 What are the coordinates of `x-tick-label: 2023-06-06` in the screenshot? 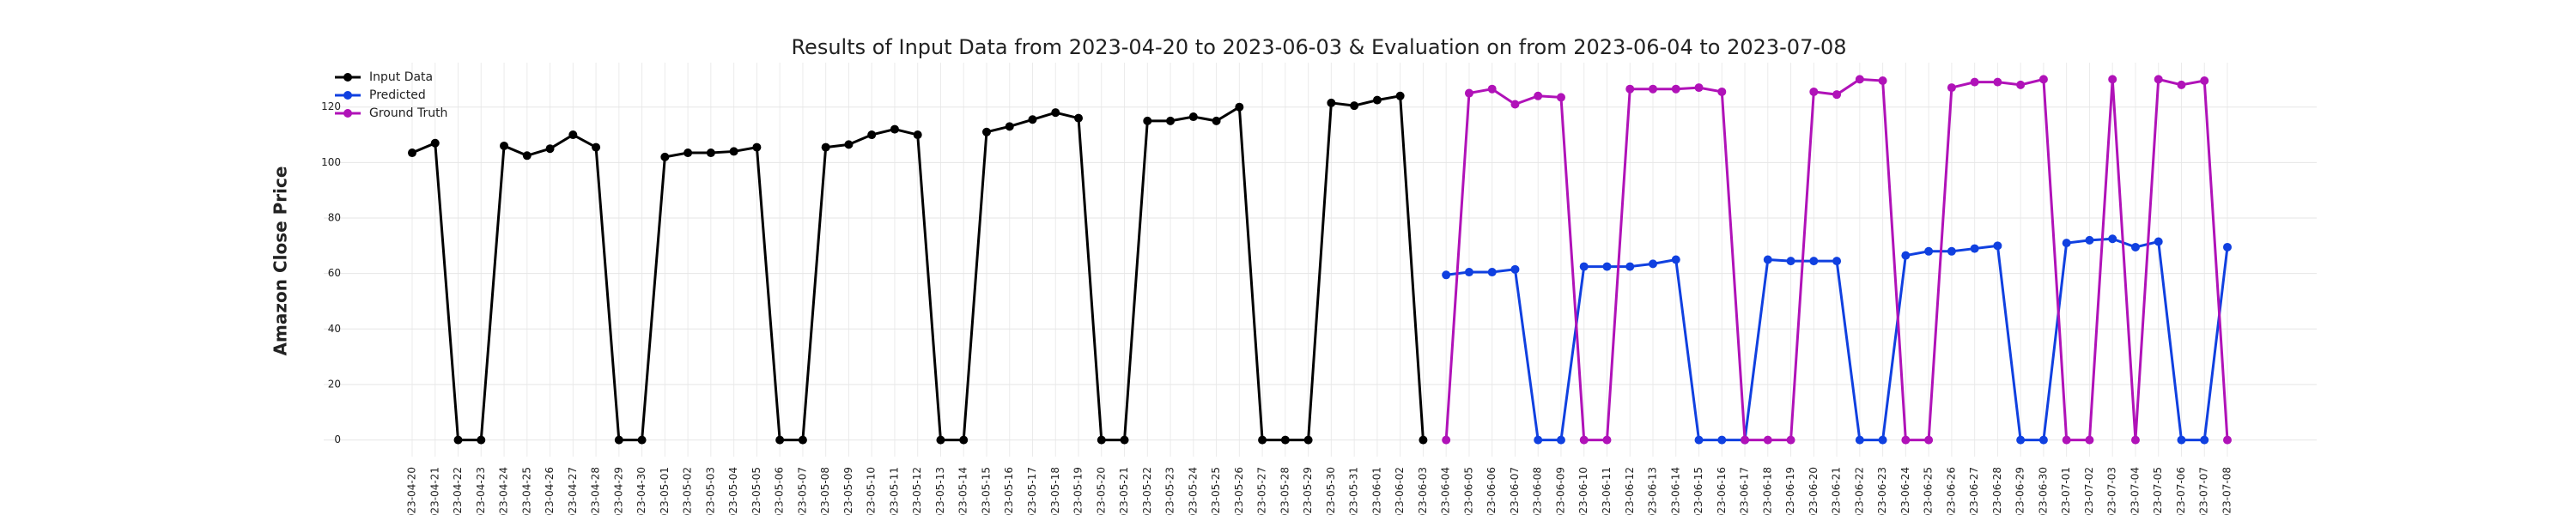 It's located at (1492, 491).